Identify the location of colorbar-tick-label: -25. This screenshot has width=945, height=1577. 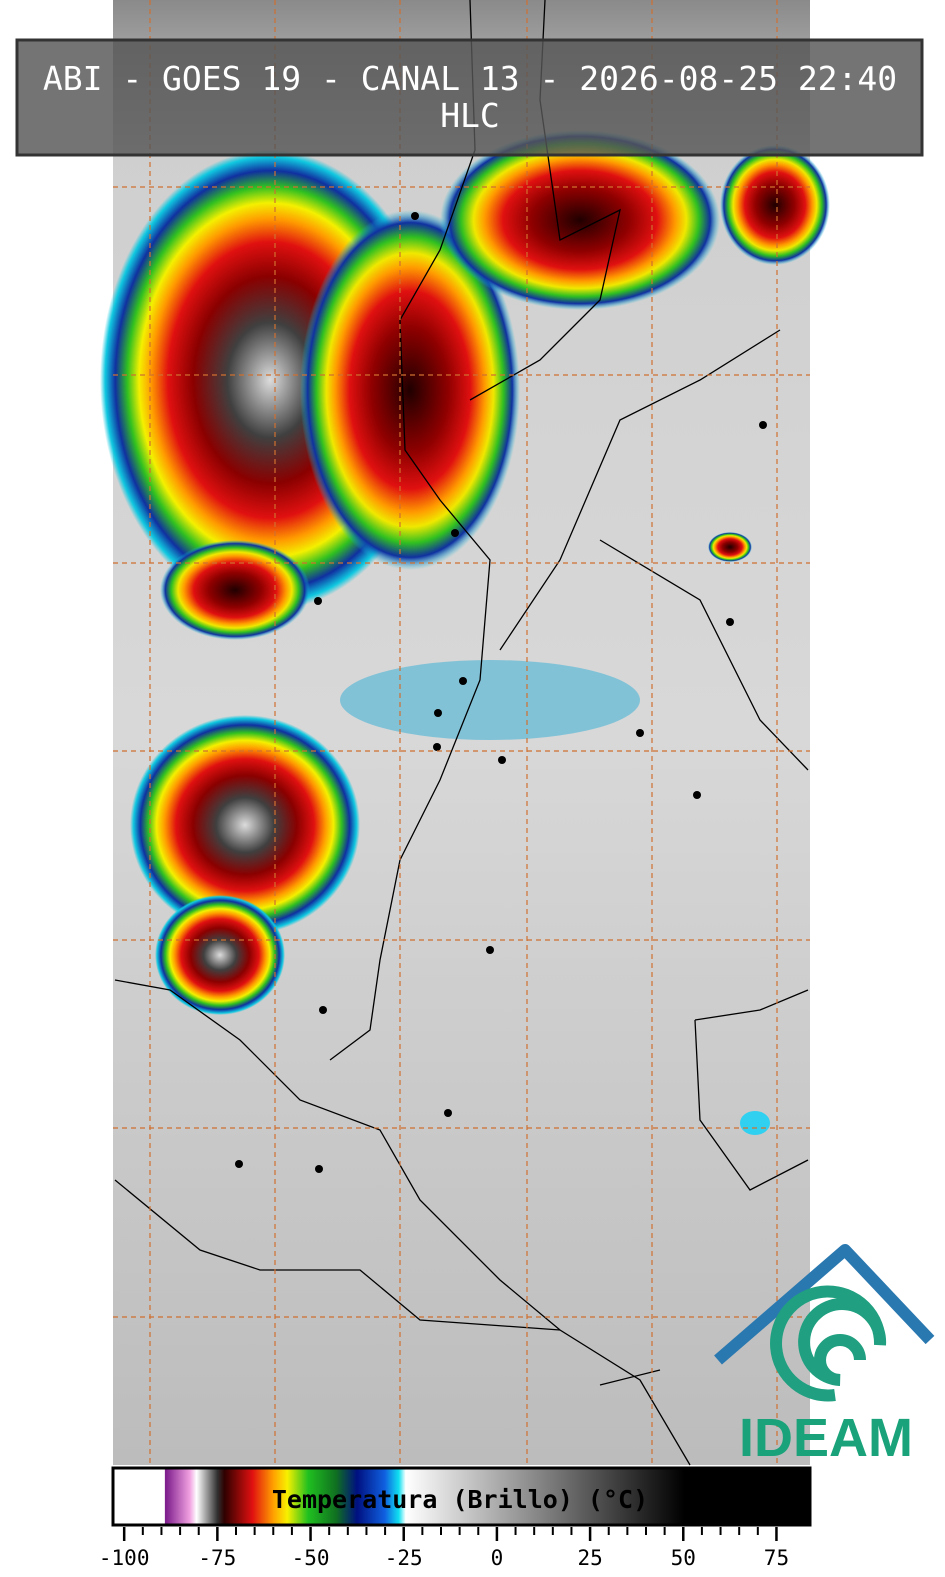
(404, 1558).